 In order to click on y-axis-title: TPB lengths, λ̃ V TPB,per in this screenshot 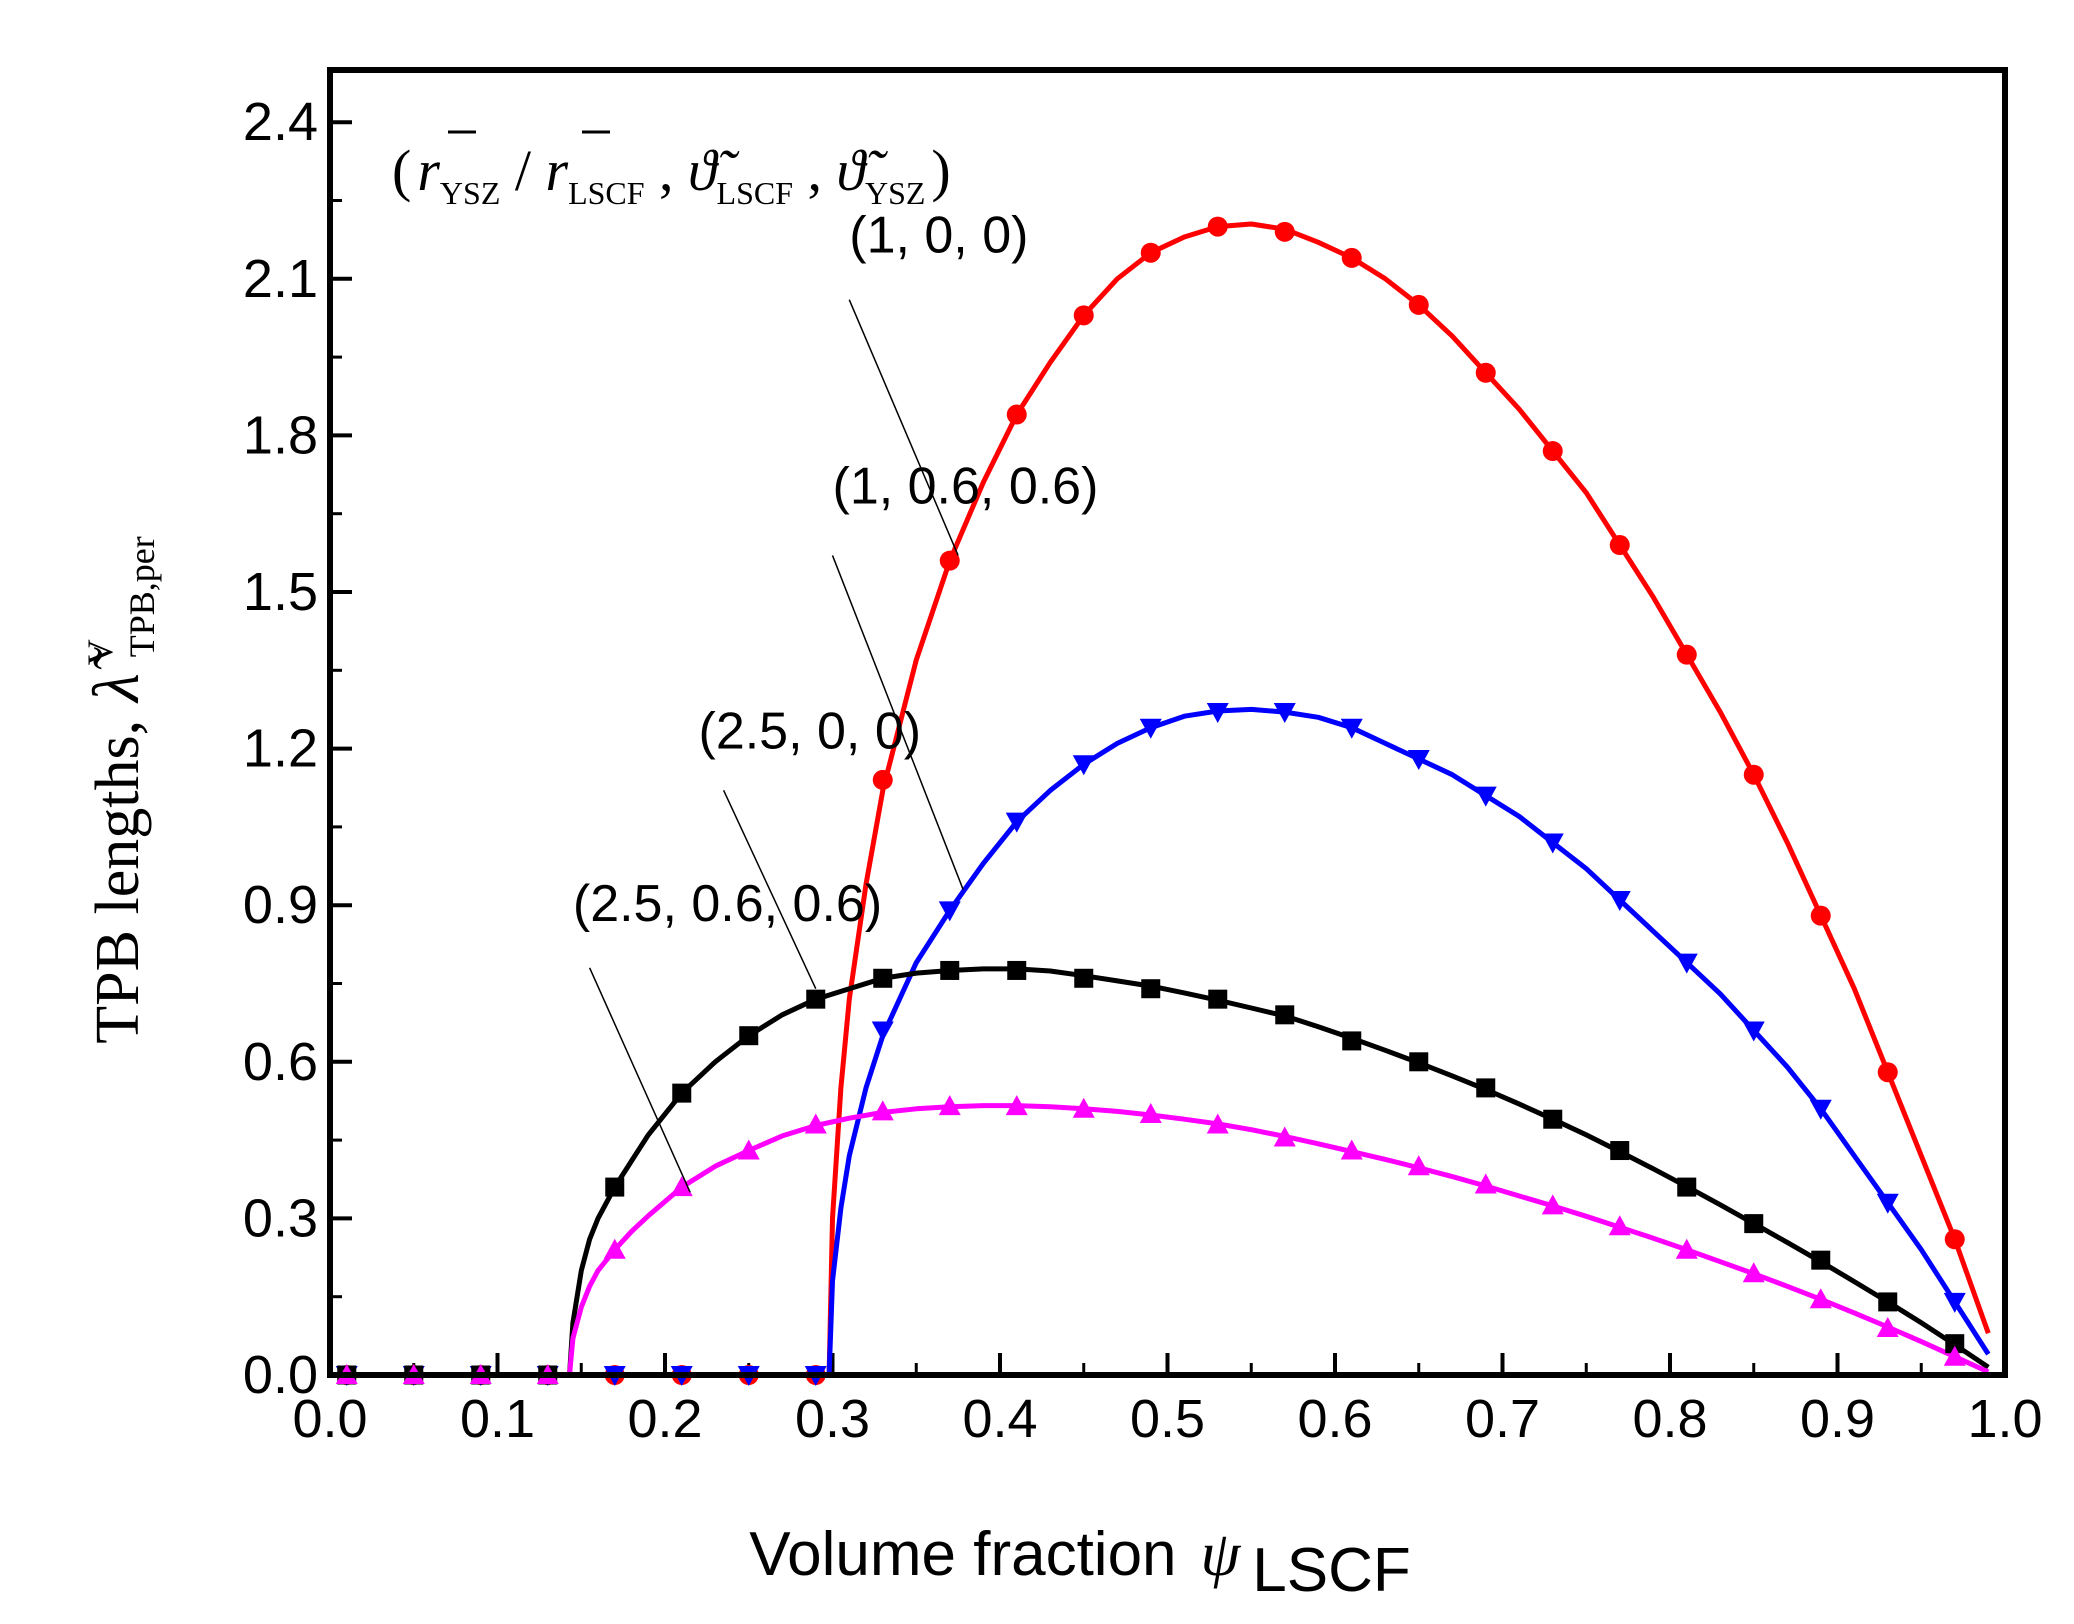, I will do `click(121, 789)`.